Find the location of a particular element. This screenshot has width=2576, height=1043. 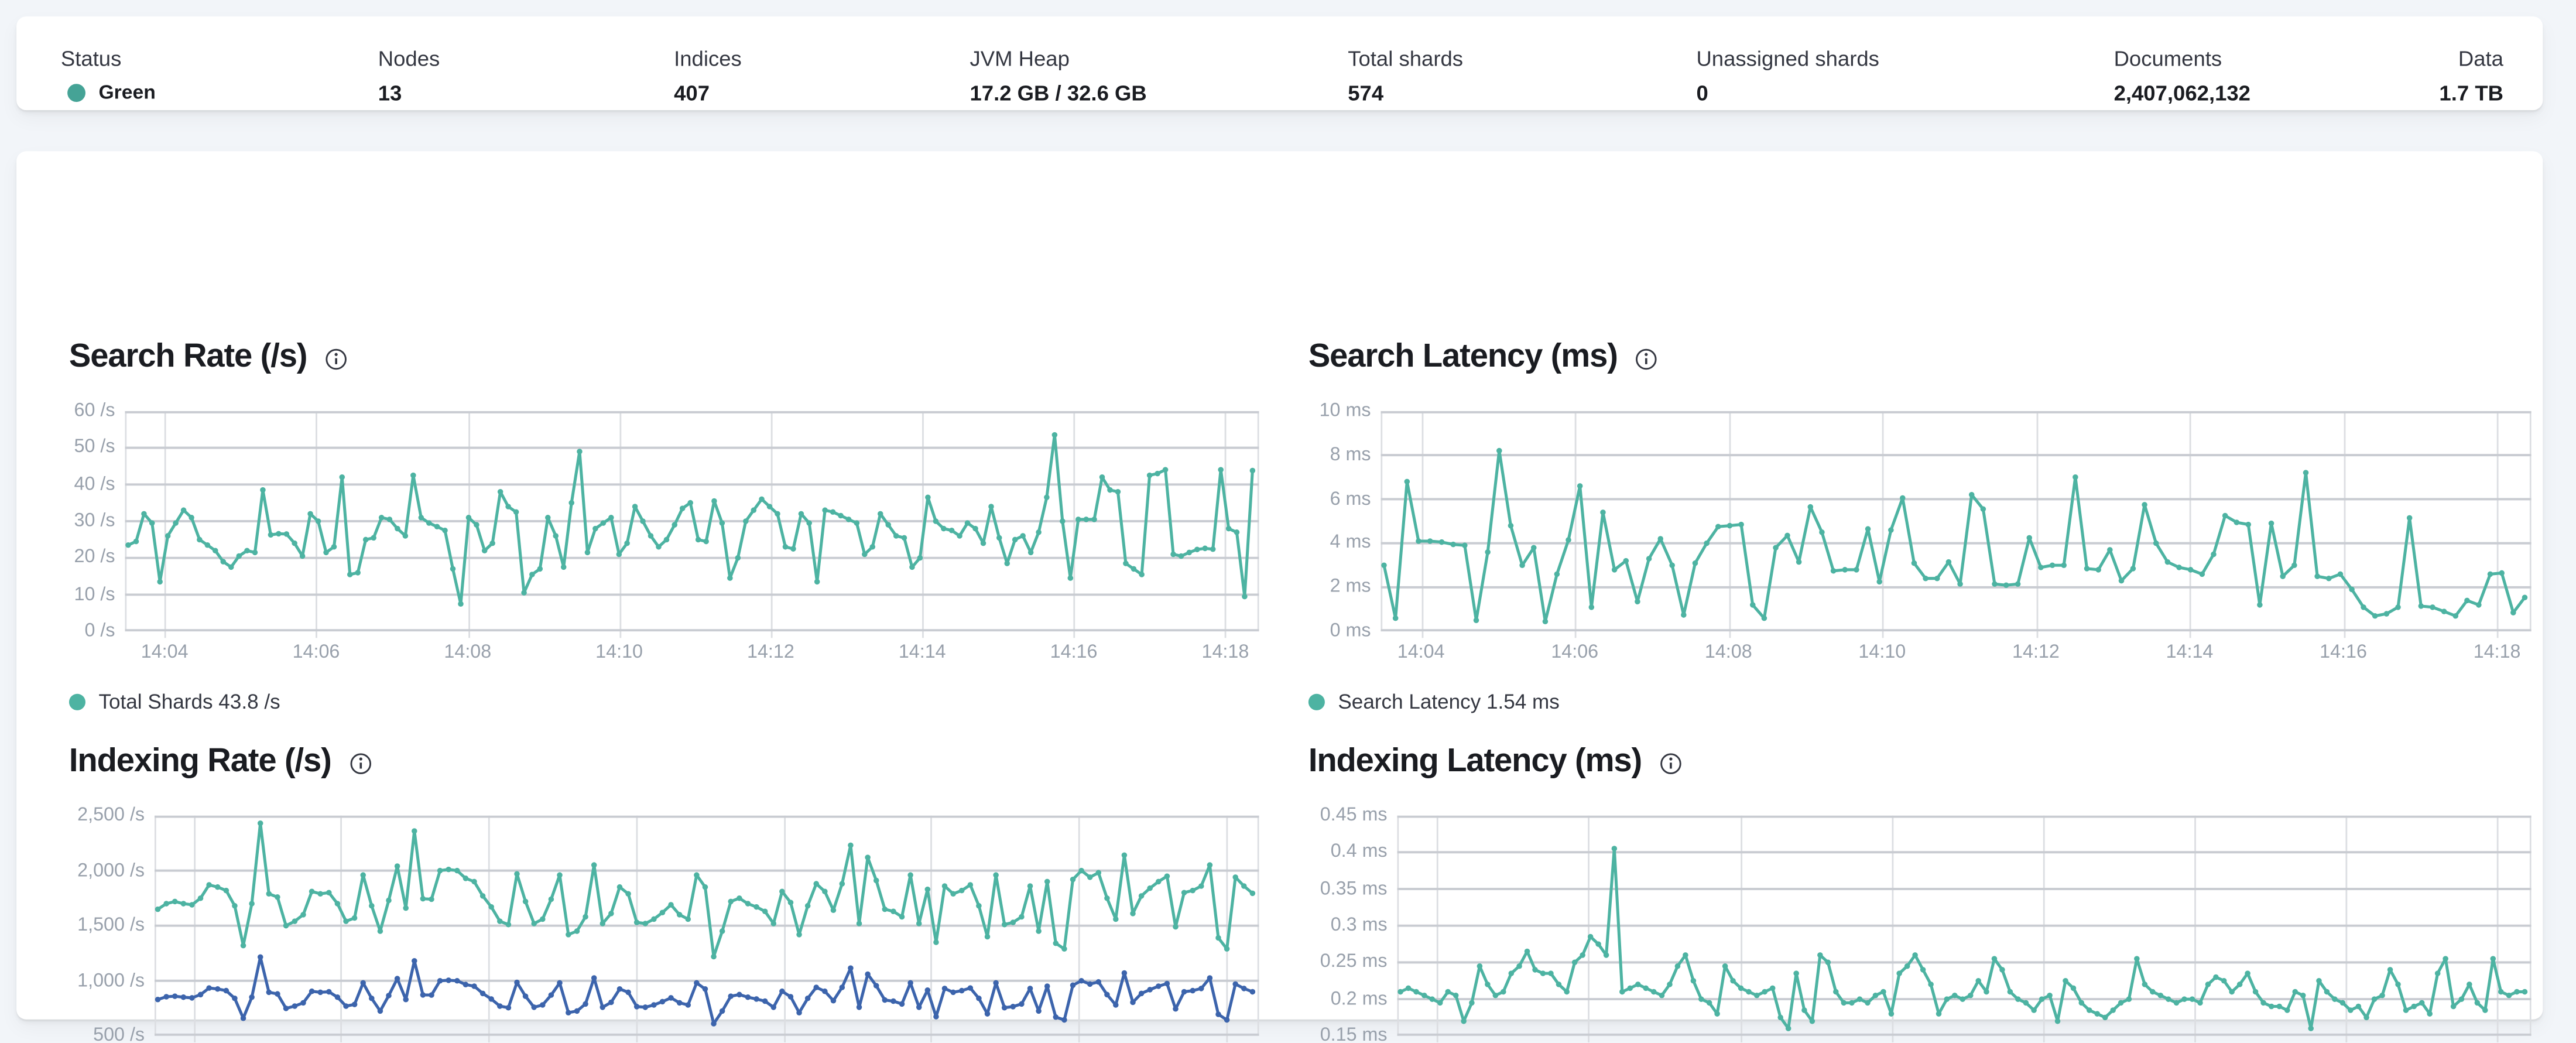

y-tick-label: 50 /s is located at coordinates (94, 447).